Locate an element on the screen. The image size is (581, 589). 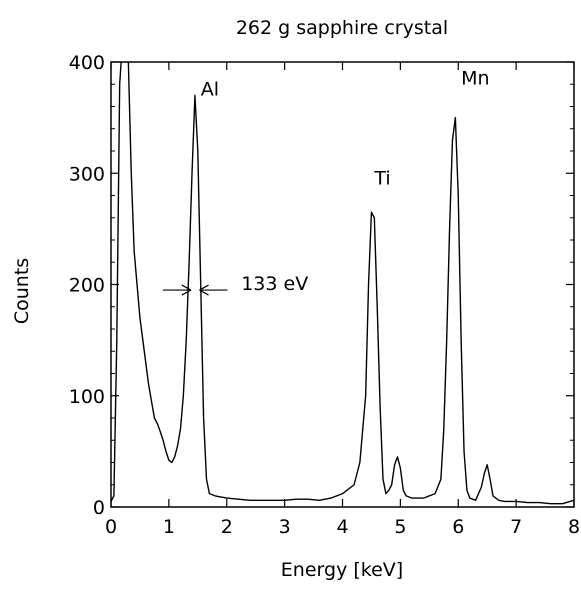
x-tick-label: 5 is located at coordinates (400, 527).